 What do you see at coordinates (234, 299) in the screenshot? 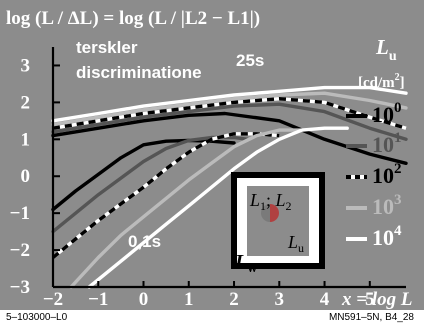
I see `x-tick-label: 2` at bounding box center [234, 299].